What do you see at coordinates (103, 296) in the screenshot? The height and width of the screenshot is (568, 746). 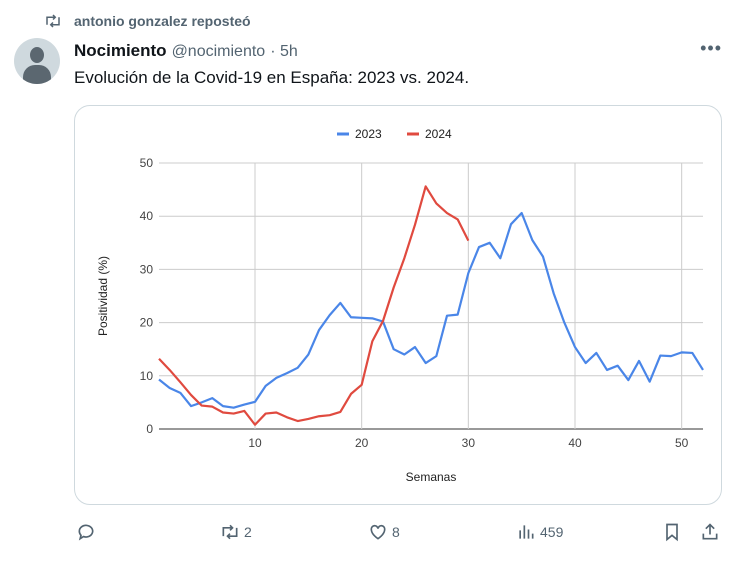 I see `y-axis-title: Positividad (%)` at bounding box center [103, 296].